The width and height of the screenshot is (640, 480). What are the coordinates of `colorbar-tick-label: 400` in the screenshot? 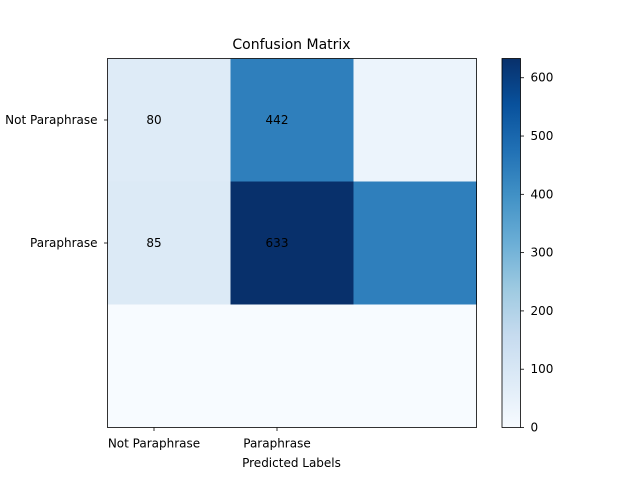 It's located at (542, 194).